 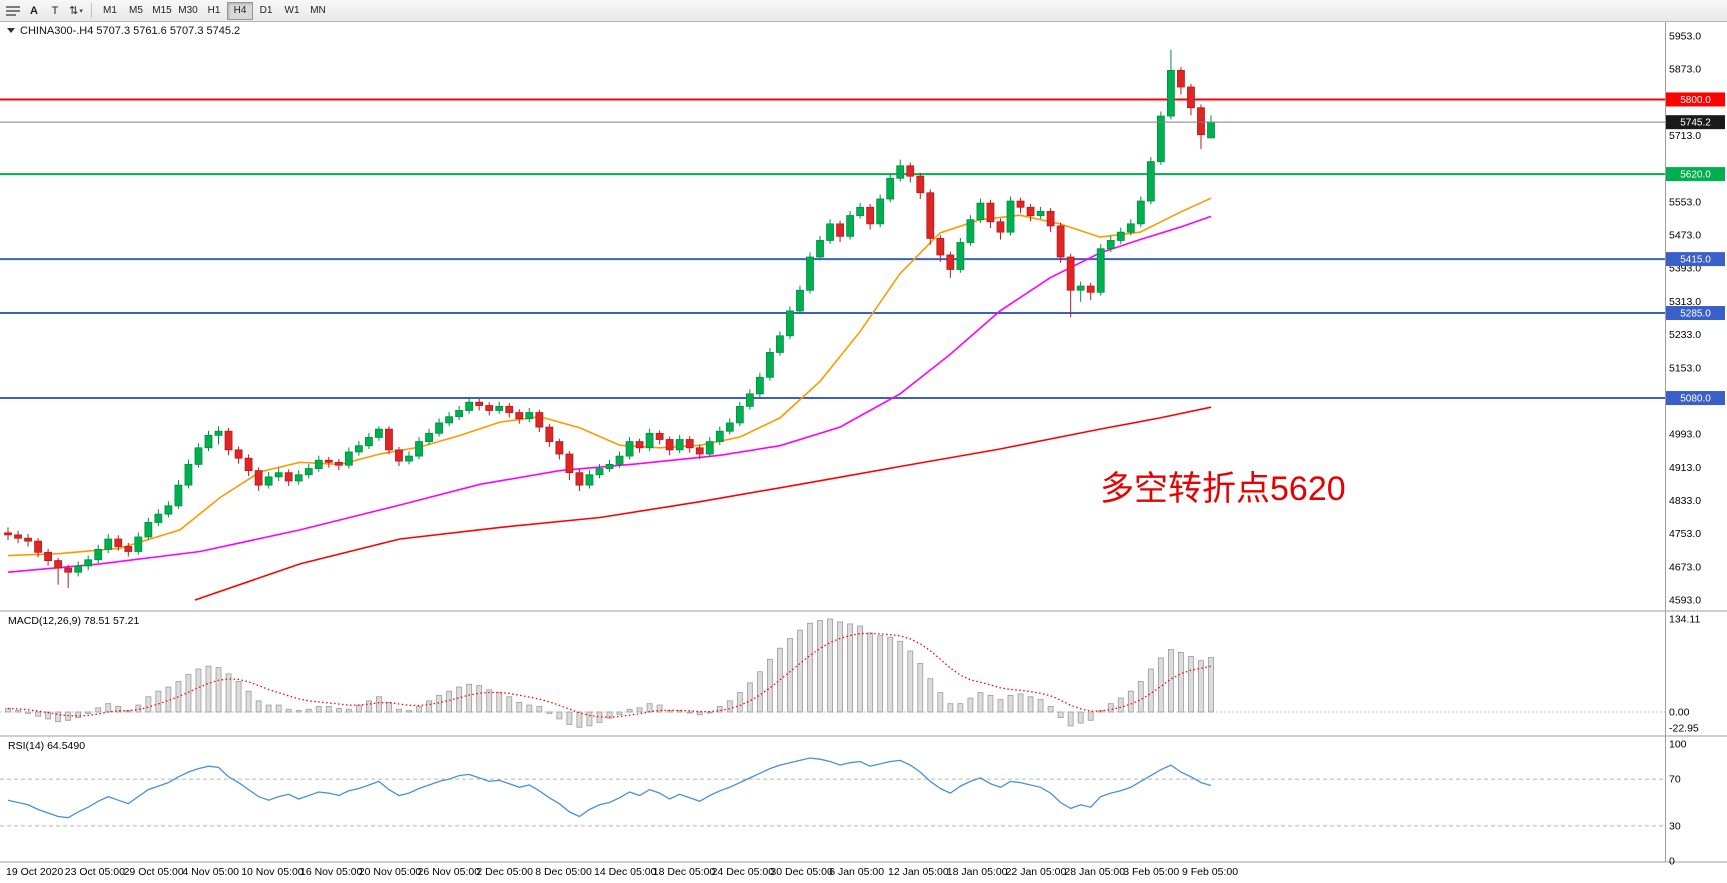 I want to click on chart-title: CHINA300-.H4 5707.3 5761.6 5707.3 5745.2, so click(x=123, y=31).